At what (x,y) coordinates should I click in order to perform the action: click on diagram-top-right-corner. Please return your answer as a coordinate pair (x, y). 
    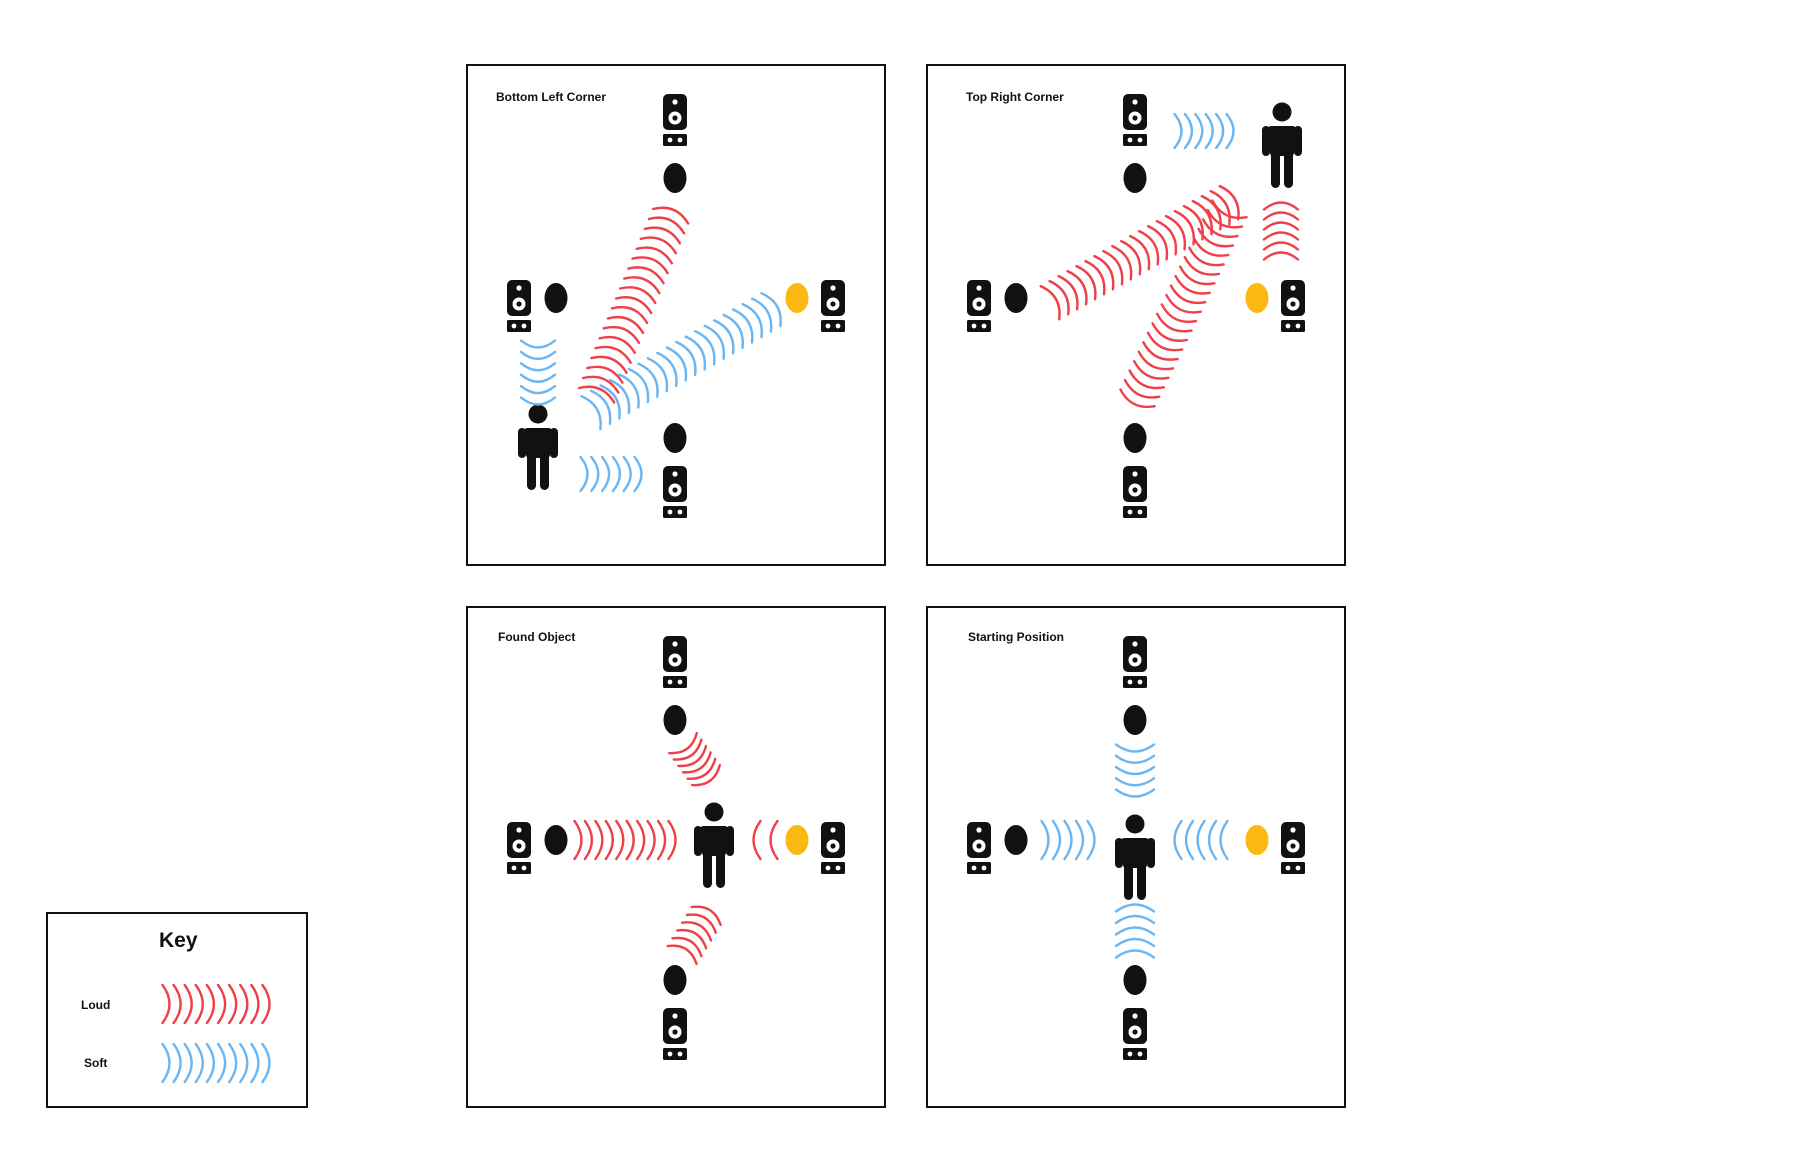
    Looking at the image, I should click on (1136, 306).